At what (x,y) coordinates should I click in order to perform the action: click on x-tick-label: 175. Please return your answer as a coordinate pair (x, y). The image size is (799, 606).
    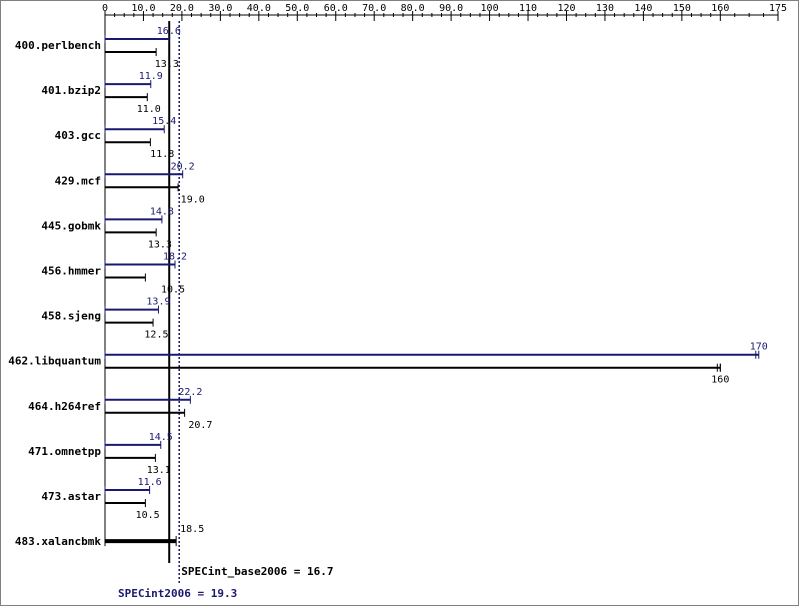
    Looking at the image, I should click on (778, 8).